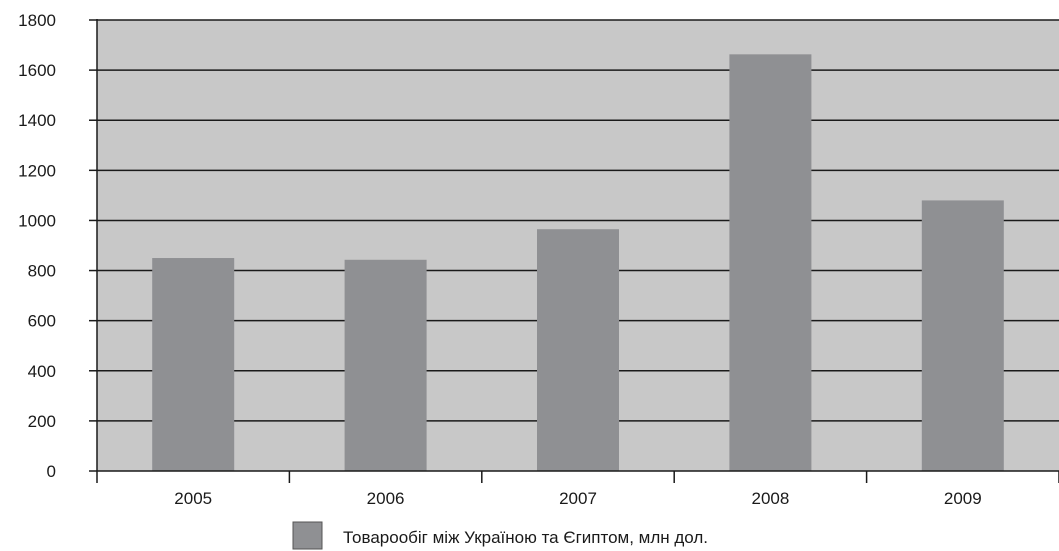 The image size is (1059, 551). What do you see at coordinates (37, 170) in the screenshot?
I see `y-tick-label: 1200` at bounding box center [37, 170].